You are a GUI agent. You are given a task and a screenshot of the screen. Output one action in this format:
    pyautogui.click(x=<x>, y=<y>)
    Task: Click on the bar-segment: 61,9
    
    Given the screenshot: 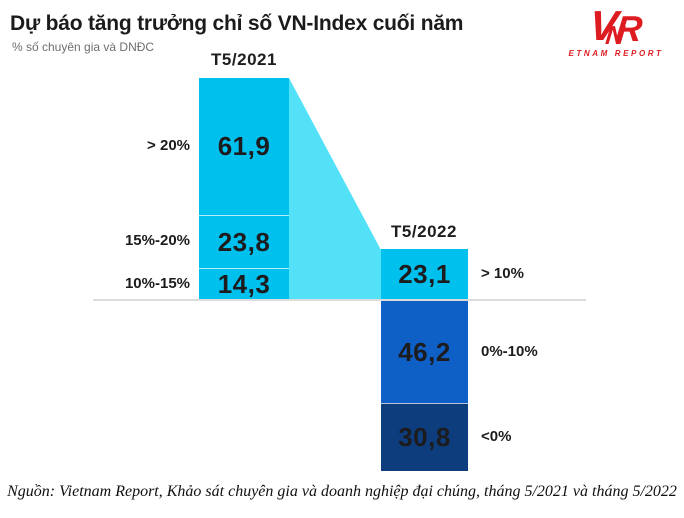 What is the action you would take?
    pyautogui.click(x=244, y=146)
    